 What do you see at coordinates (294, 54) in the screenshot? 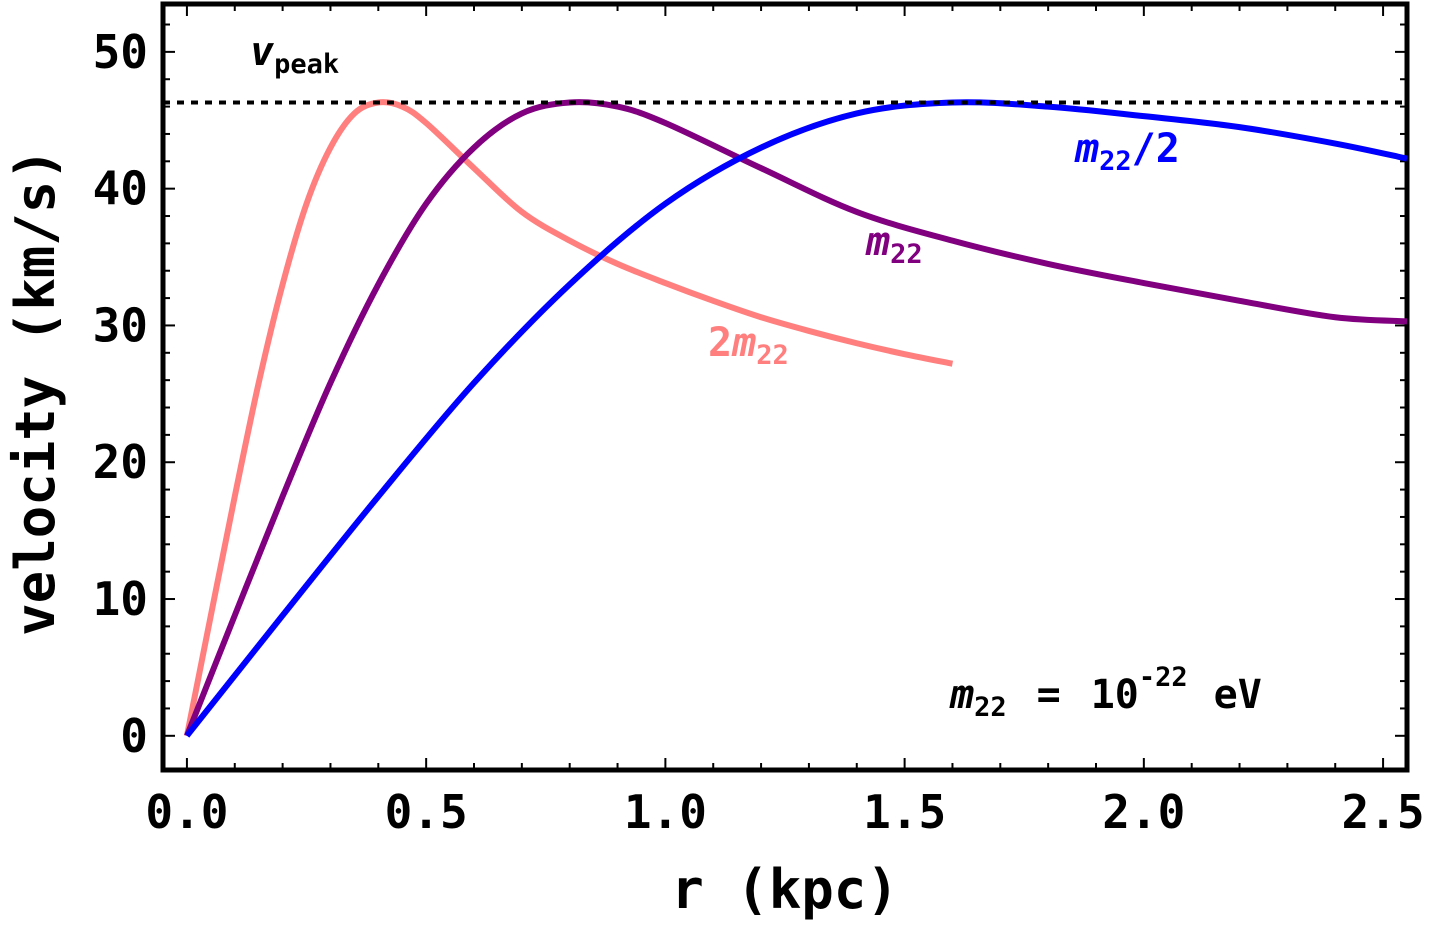
I see `vpeak-label: vpeak` at bounding box center [294, 54].